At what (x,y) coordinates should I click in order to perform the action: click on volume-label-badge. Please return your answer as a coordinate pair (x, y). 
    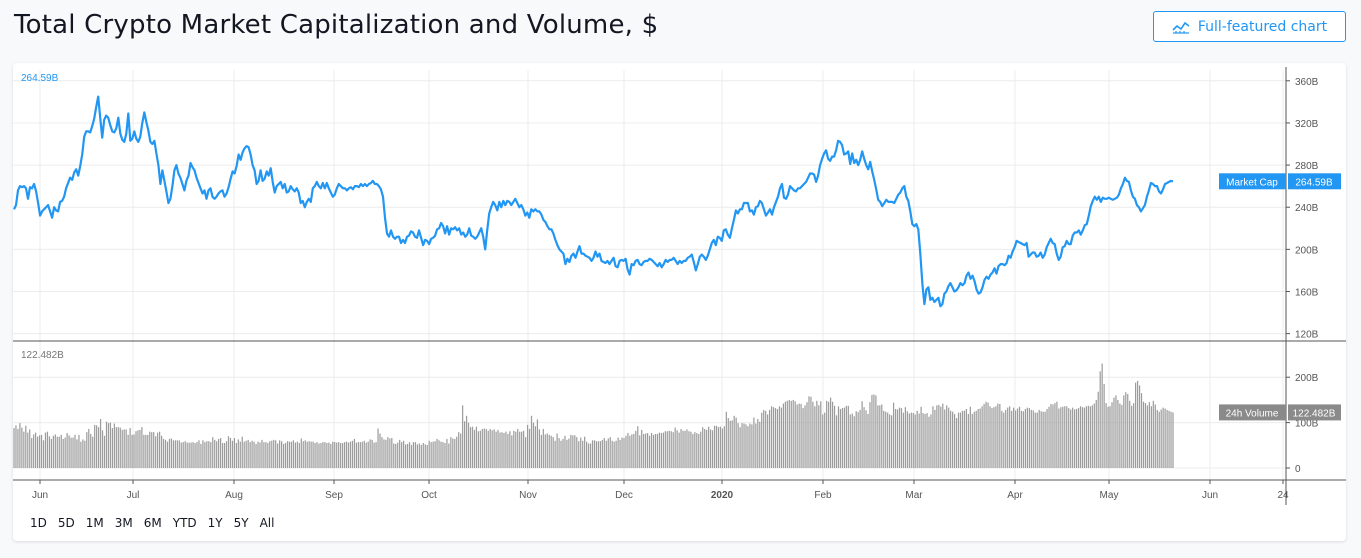
    Looking at the image, I should click on (1252, 412).